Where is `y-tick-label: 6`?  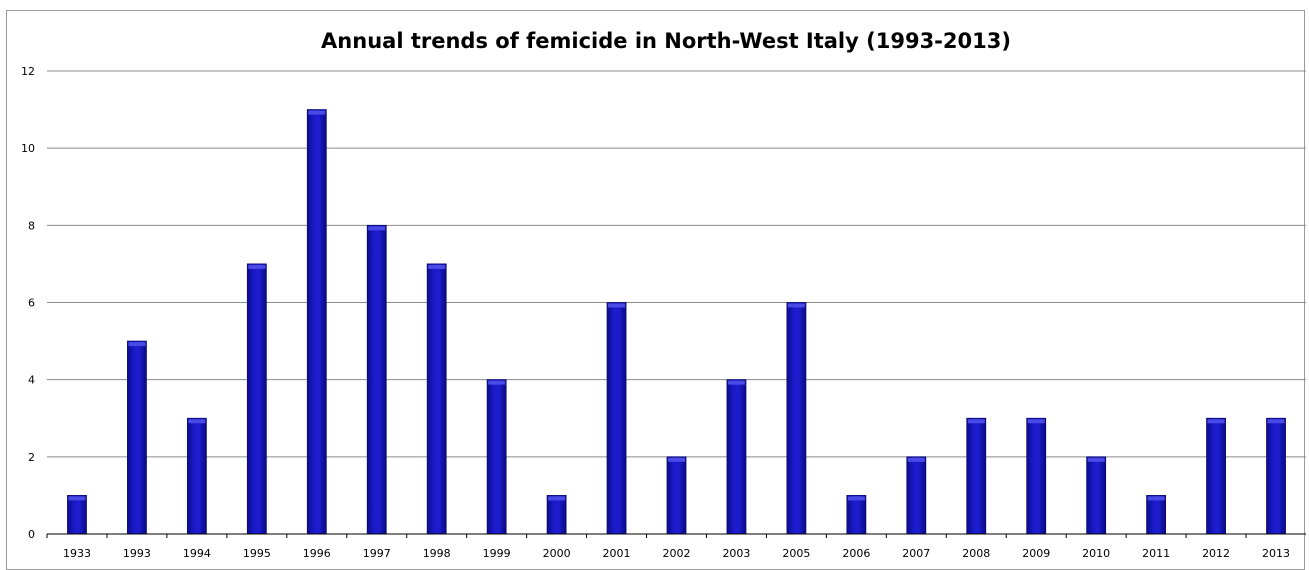
y-tick-label: 6 is located at coordinates (31, 303).